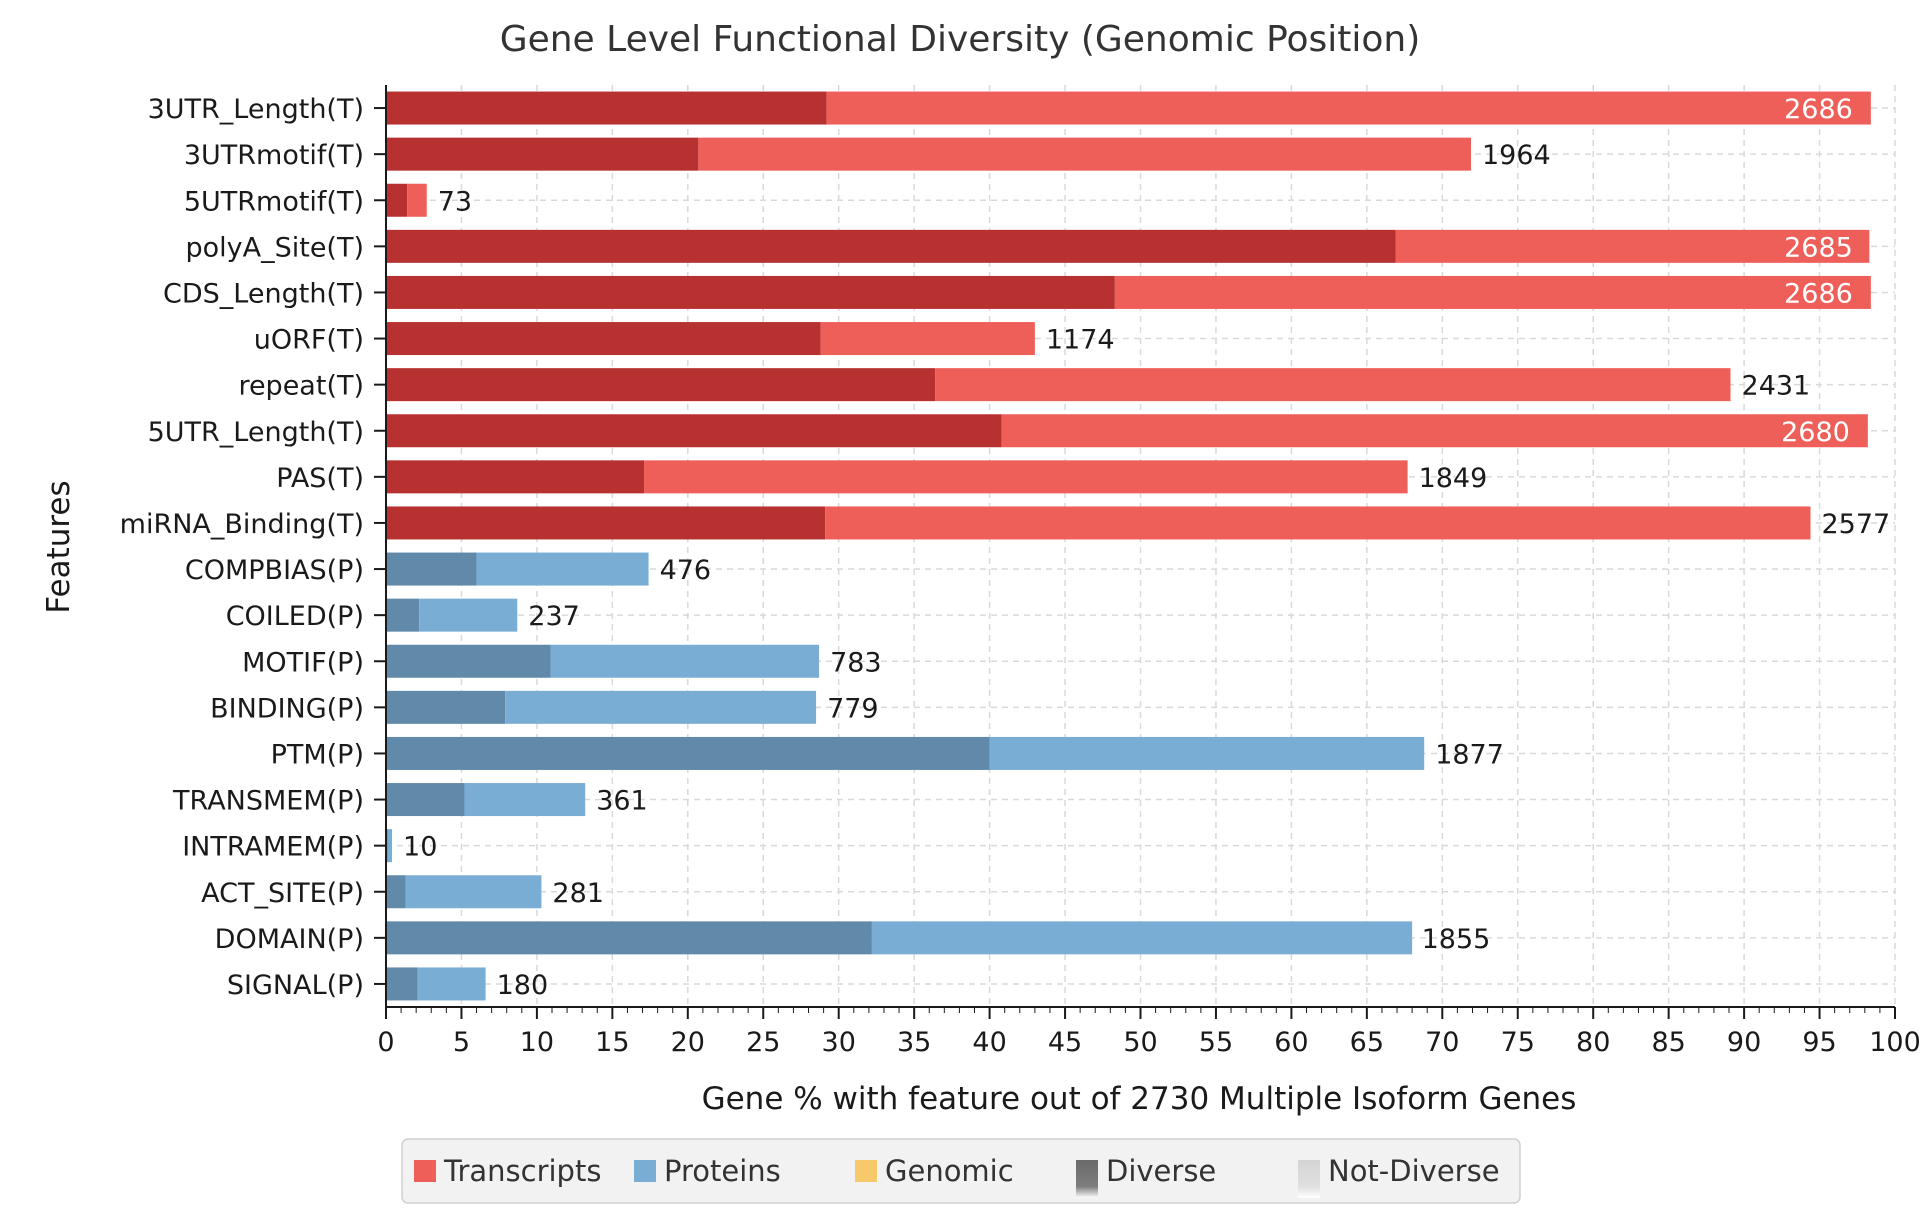  I want to click on y-tick-label: COMPBIAS(P), so click(274, 570).